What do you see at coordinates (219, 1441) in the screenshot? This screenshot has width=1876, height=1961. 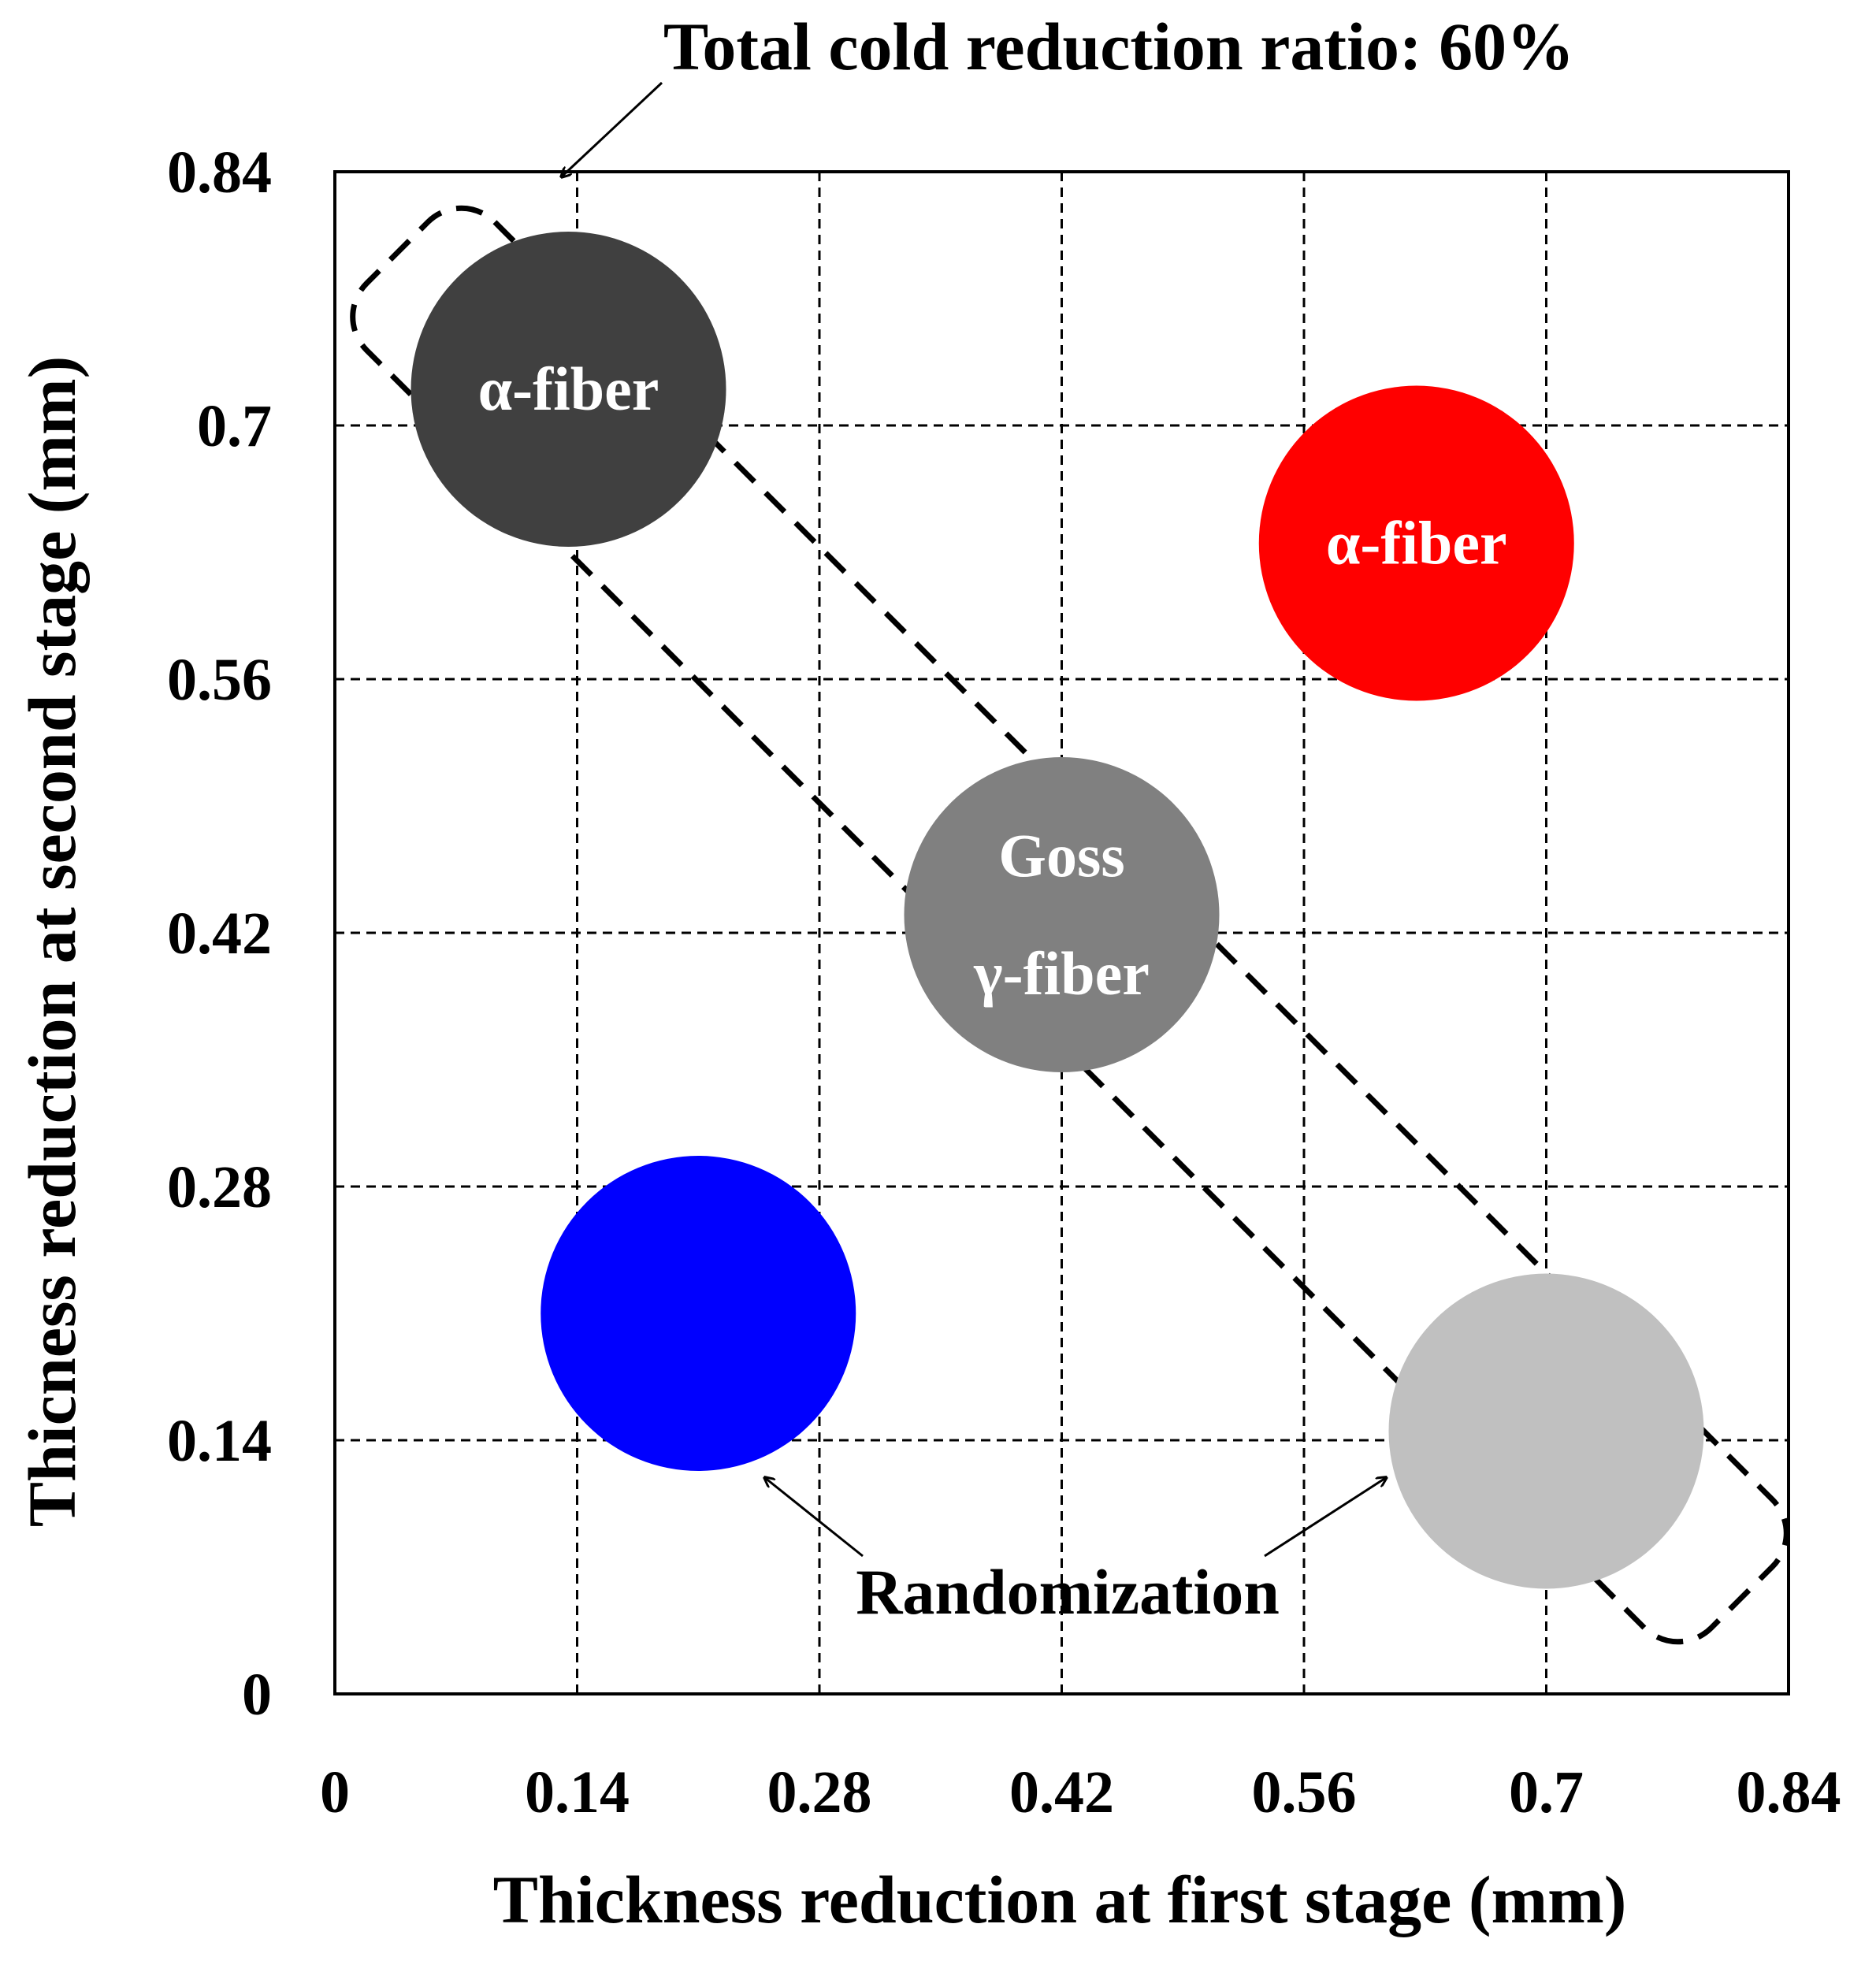 I see `y-tick-label: 0.14` at bounding box center [219, 1441].